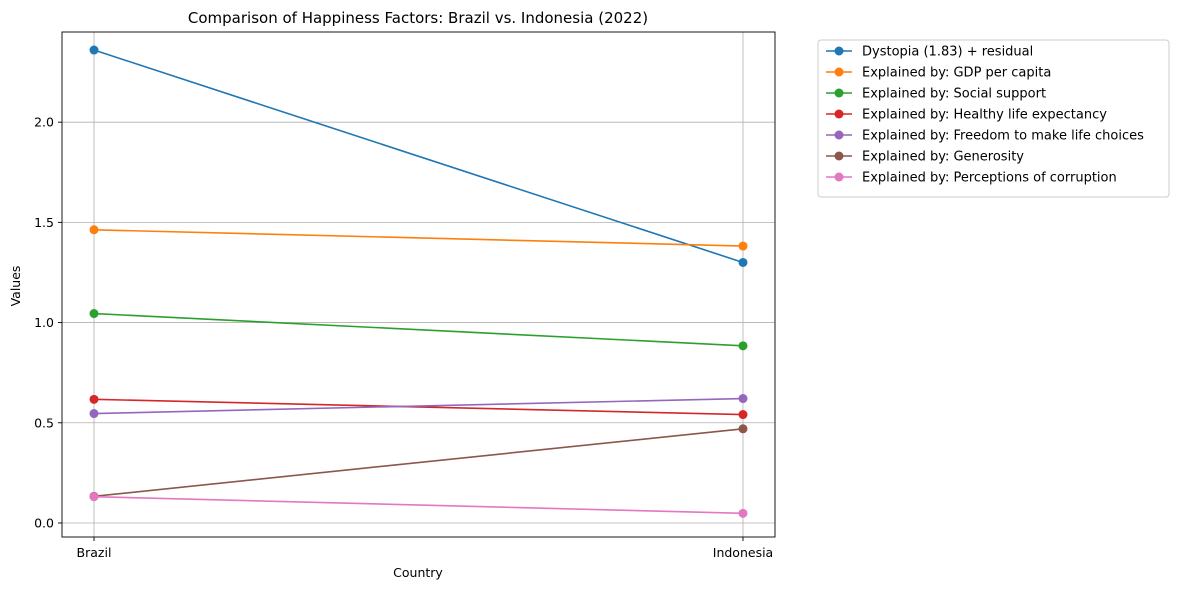 Image resolution: width=1179 pixels, height=590 pixels. Describe the element at coordinates (984, 115) in the screenshot. I see `legend-label: Explained by: Healthy life expectancy` at that location.